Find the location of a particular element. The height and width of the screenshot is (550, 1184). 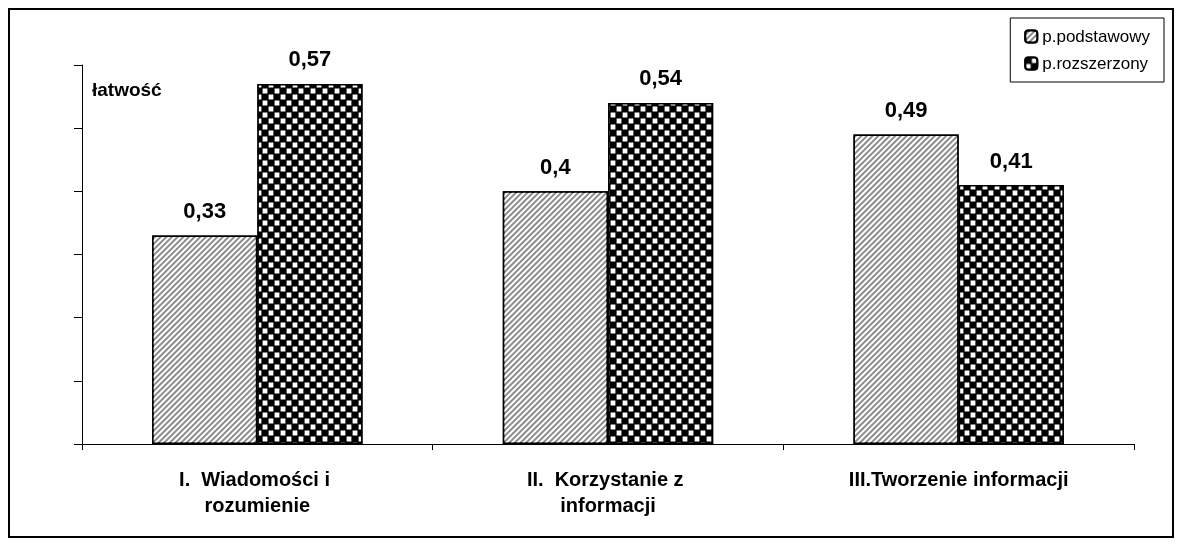

x-tick-label: III.Tworzenie informacji is located at coordinates (958, 479).